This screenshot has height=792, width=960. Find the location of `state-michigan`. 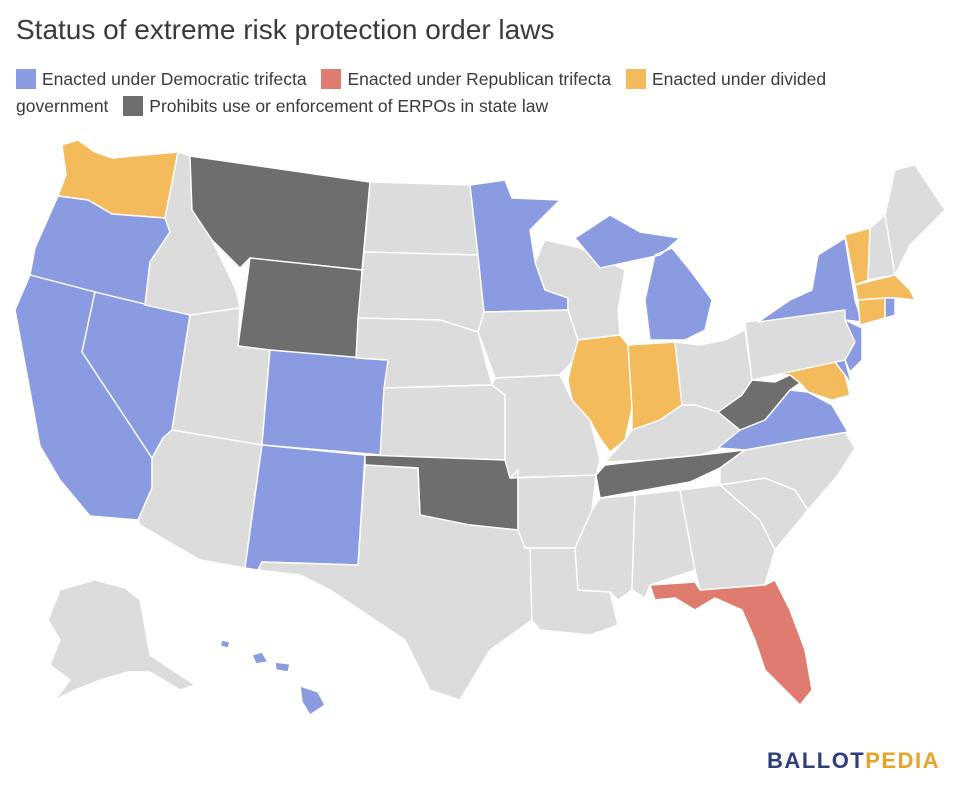

state-michigan is located at coordinates (643, 277).